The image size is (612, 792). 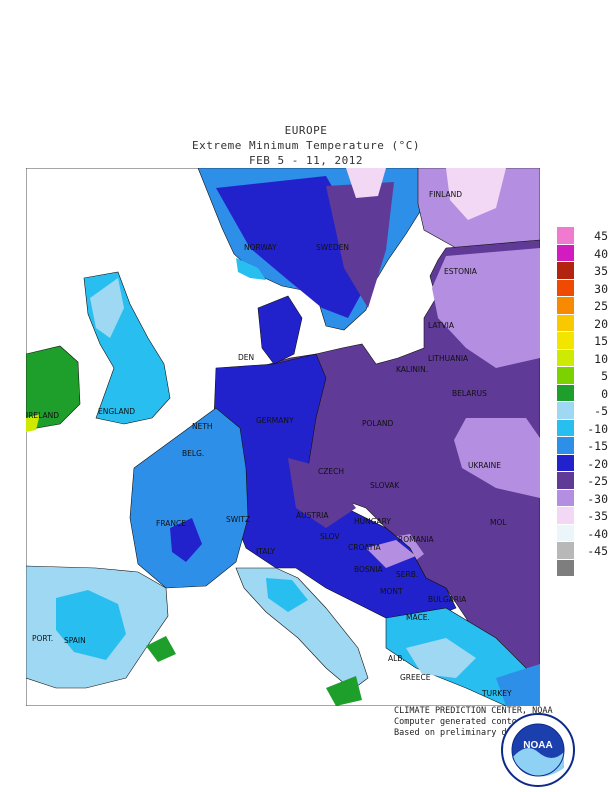 I want to click on map-variable-title: Extreme Minimum Temperature (°C), so click(x=306, y=145).